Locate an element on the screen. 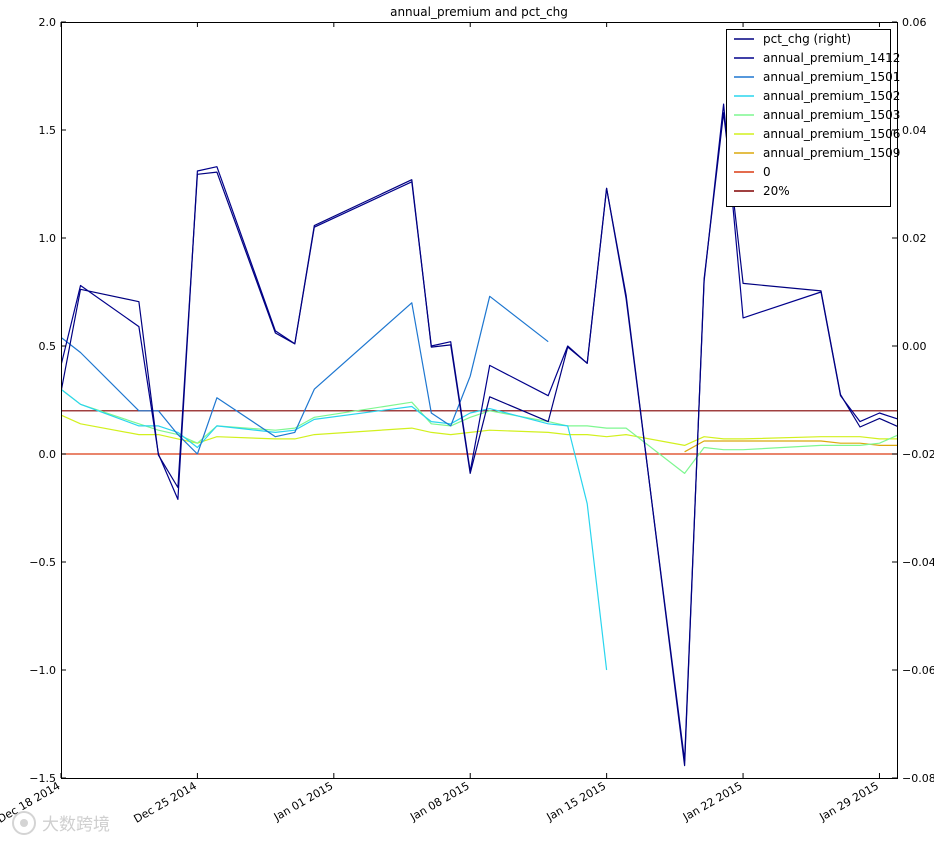 The width and height of the screenshot is (934, 846). chart-title: annual_premium and pct_chg is located at coordinates (479, 12).